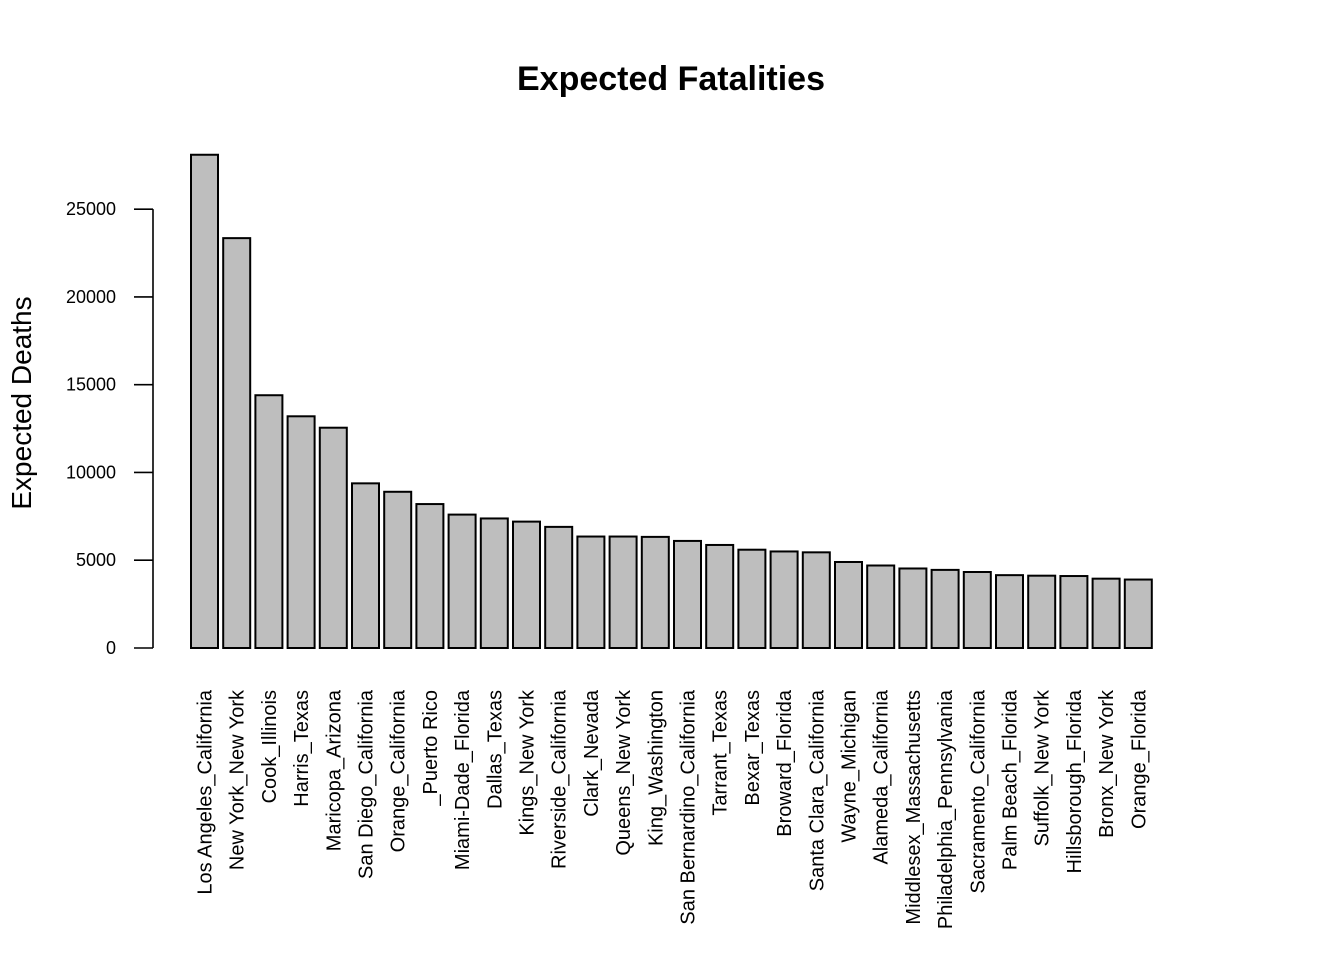 Image resolution: width=1344 pixels, height=960 pixels. What do you see at coordinates (96, 560) in the screenshot?
I see `y-tick-label: 5000` at bounding box center [96, 560].